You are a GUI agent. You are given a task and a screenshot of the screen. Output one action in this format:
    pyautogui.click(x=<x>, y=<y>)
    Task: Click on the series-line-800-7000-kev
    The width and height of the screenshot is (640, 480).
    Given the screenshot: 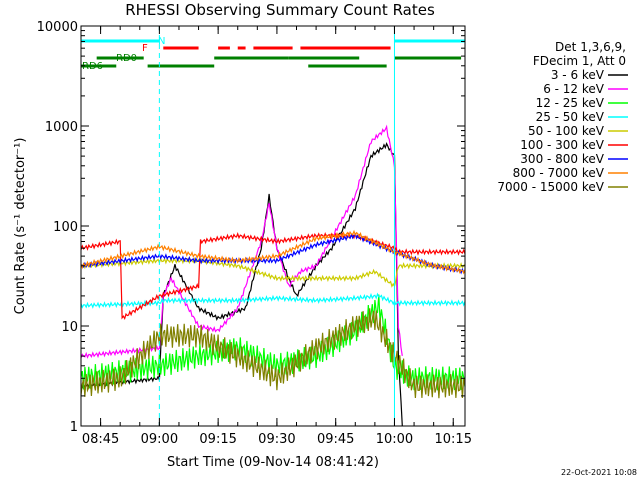 What is the action you would take?
    pyautogui.click(x=273, y=252)
    